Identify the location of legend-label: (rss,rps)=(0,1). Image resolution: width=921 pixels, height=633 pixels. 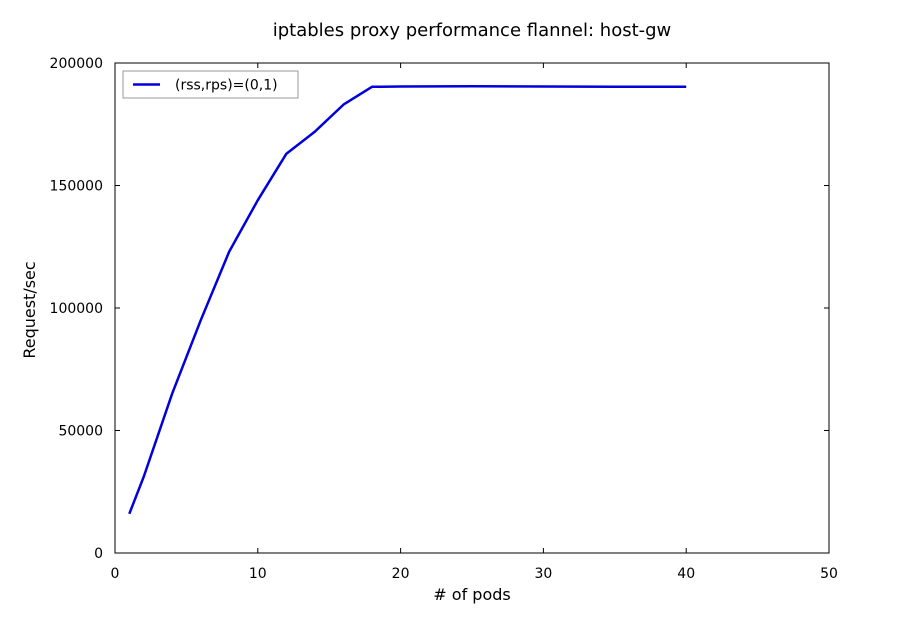
(226, 86).